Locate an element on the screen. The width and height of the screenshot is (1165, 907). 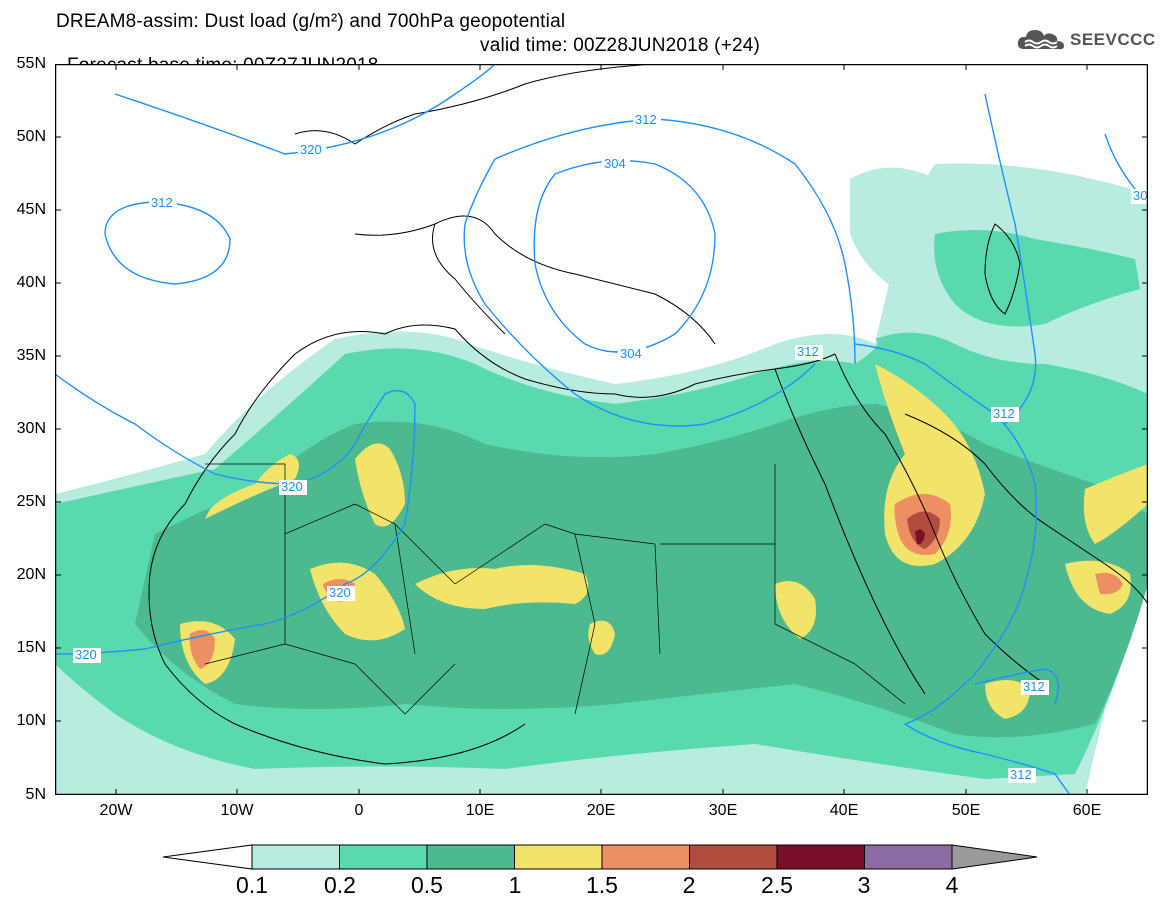
contour-304-balkans is located at coordinates (624, 256).